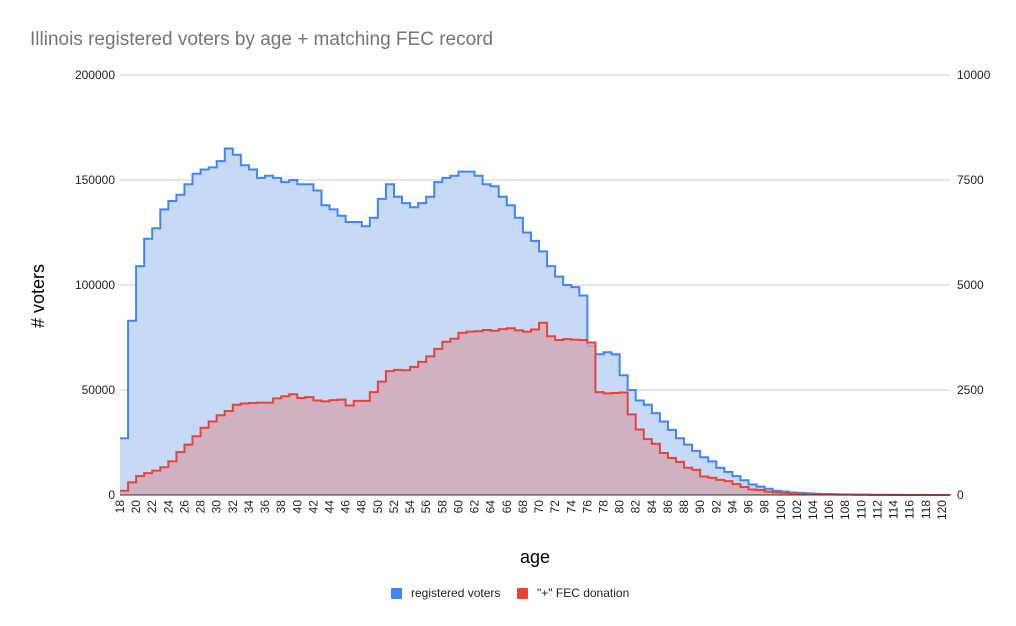  What do you see at coordinates (960, 495) in the screenshot?
I see `y2-tick-label: 0` at bounding box center [960, 495].